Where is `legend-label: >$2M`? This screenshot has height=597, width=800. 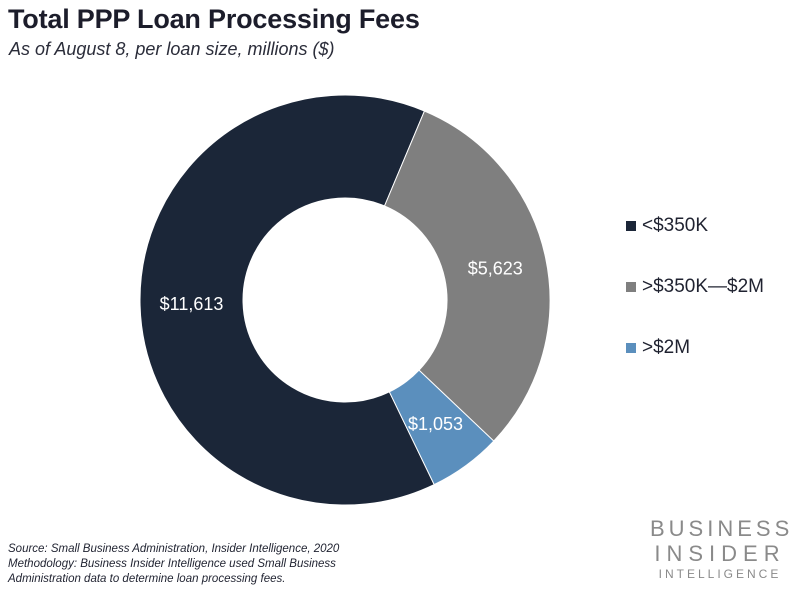 legend-label: >$2M is located at coordinates (666, 347).